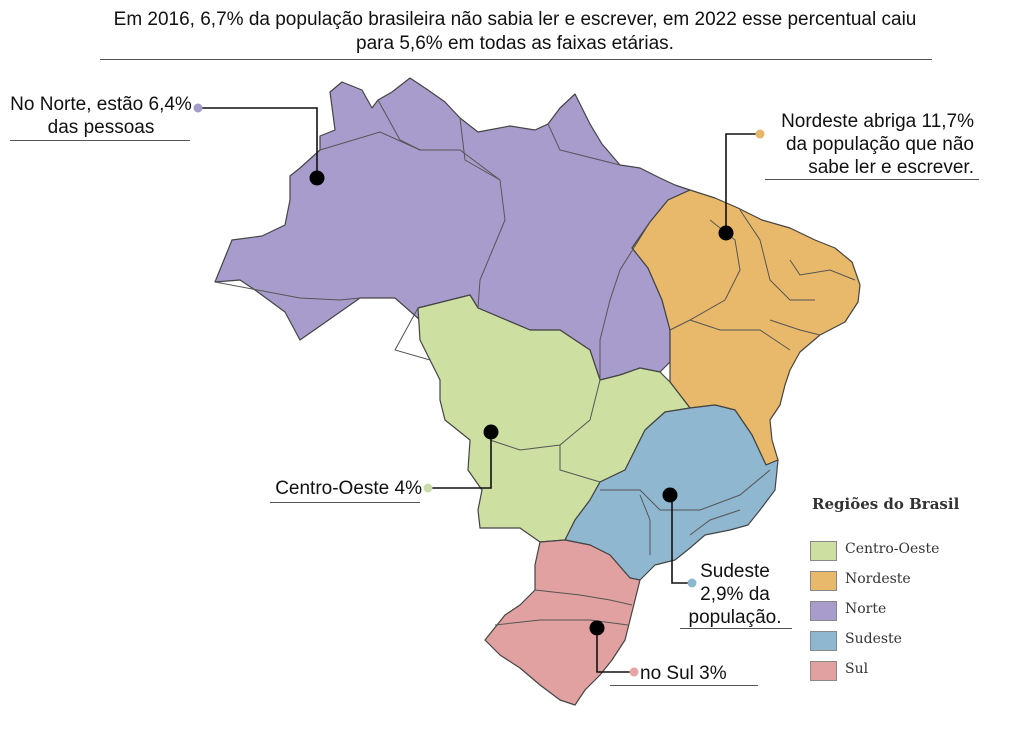 This screenshot has height=733, width=1024. I want to click on region-sul, so click(562, 622).